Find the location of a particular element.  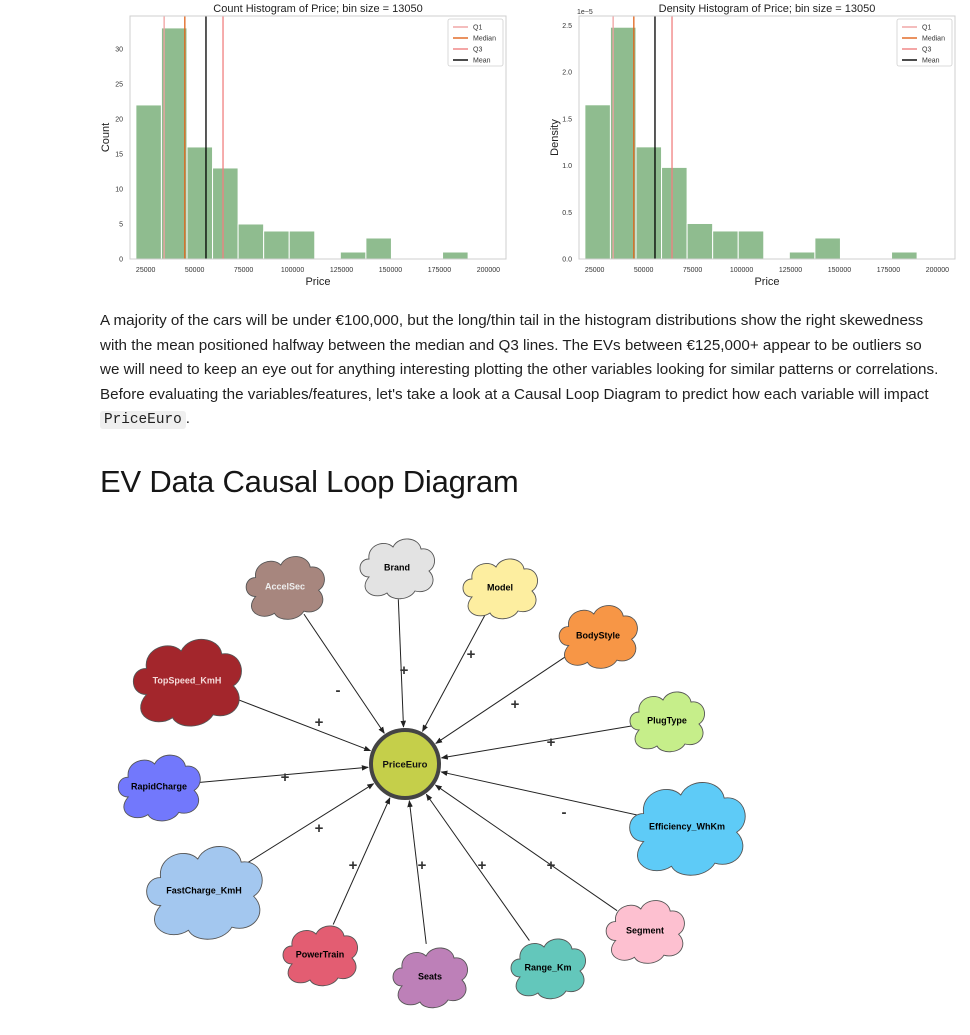

density-legend is located at coordinates (924, 42).